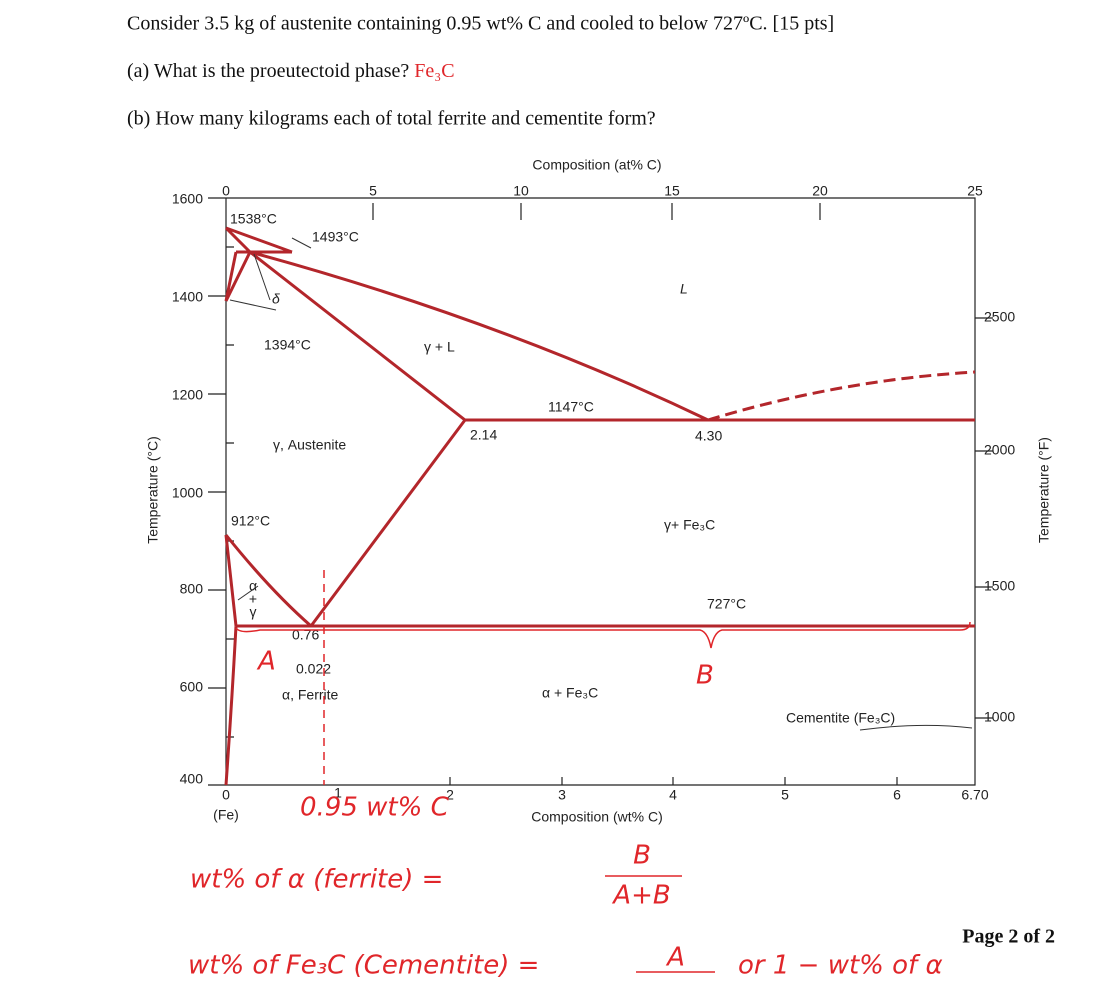 The width and height of the screenshot is (1112, 1006). I want to click on top-tick: 5, so click(373, 191).